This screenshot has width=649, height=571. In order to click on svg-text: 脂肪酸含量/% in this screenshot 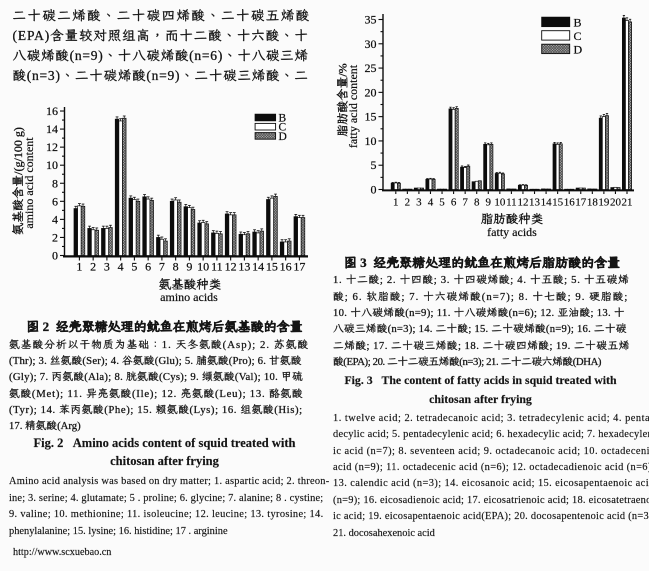, I will do `click(343, 99)`.